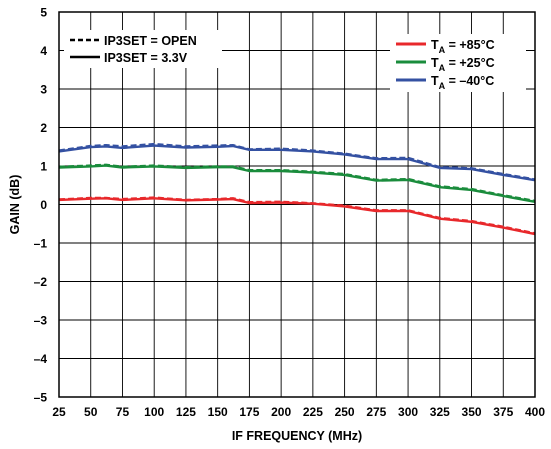  What do you see at coordinates (59, 412) in the screenshot?
I see `x-tick-label: 25` at bounding box center [59, 412].